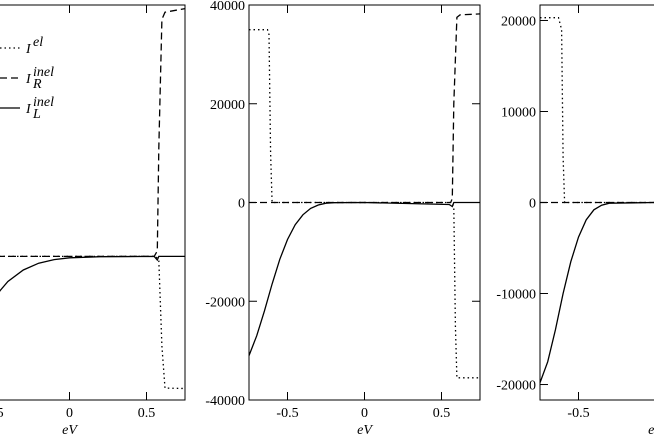 This screenshot has height=438, width=654. I want to click on legend-label-sub: R, so click(37, 84).